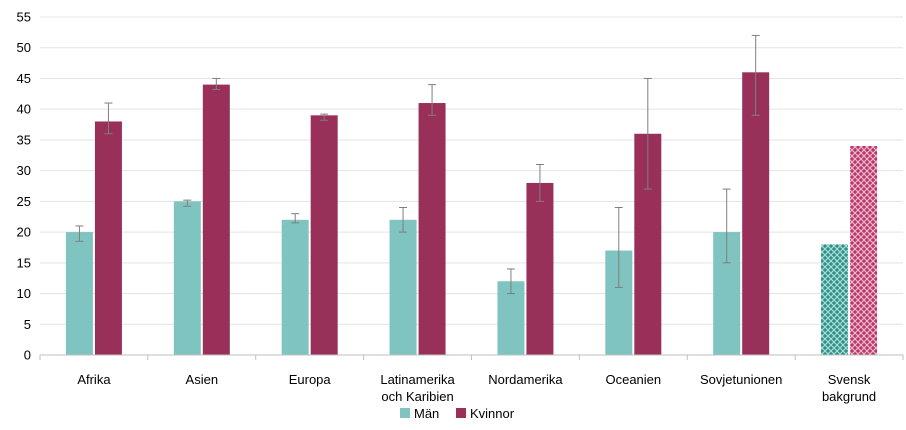 This screenshot has width=906, height=430. I want to click on category-label: Oceanien, so click(633, 379).